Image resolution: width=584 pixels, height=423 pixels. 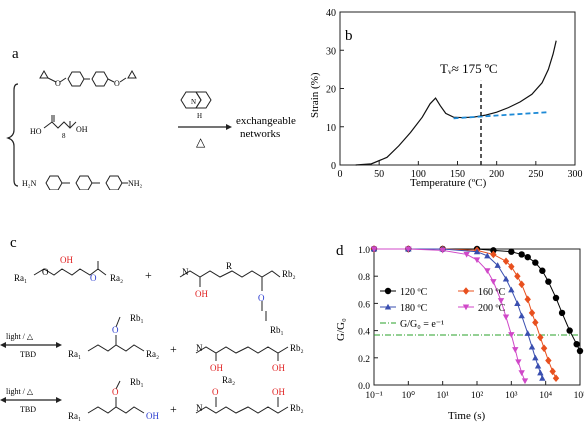 I want to click on plus-1: +, so click(x=148, y=275).